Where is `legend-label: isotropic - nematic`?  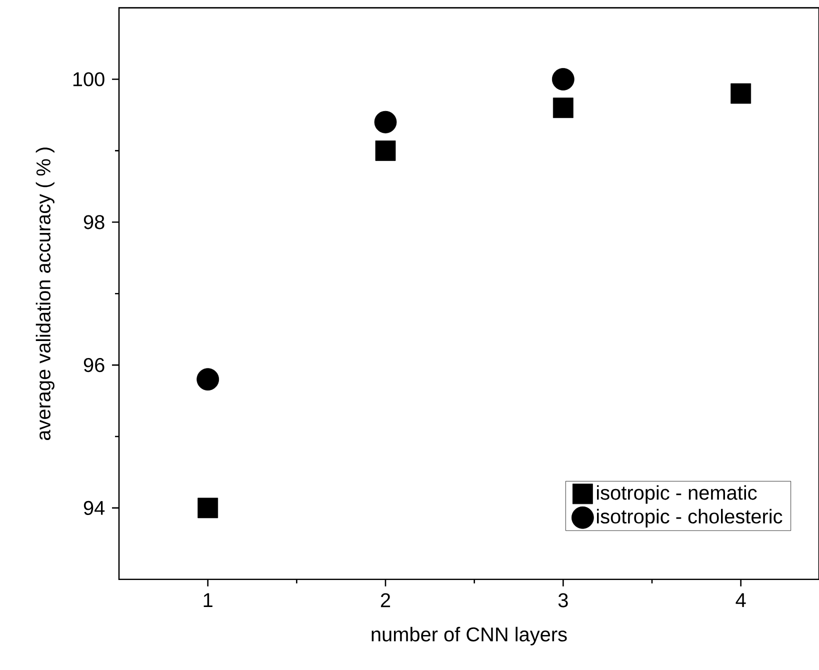 legend-label: isotropic - nematic is located at coordinates (677, 494).